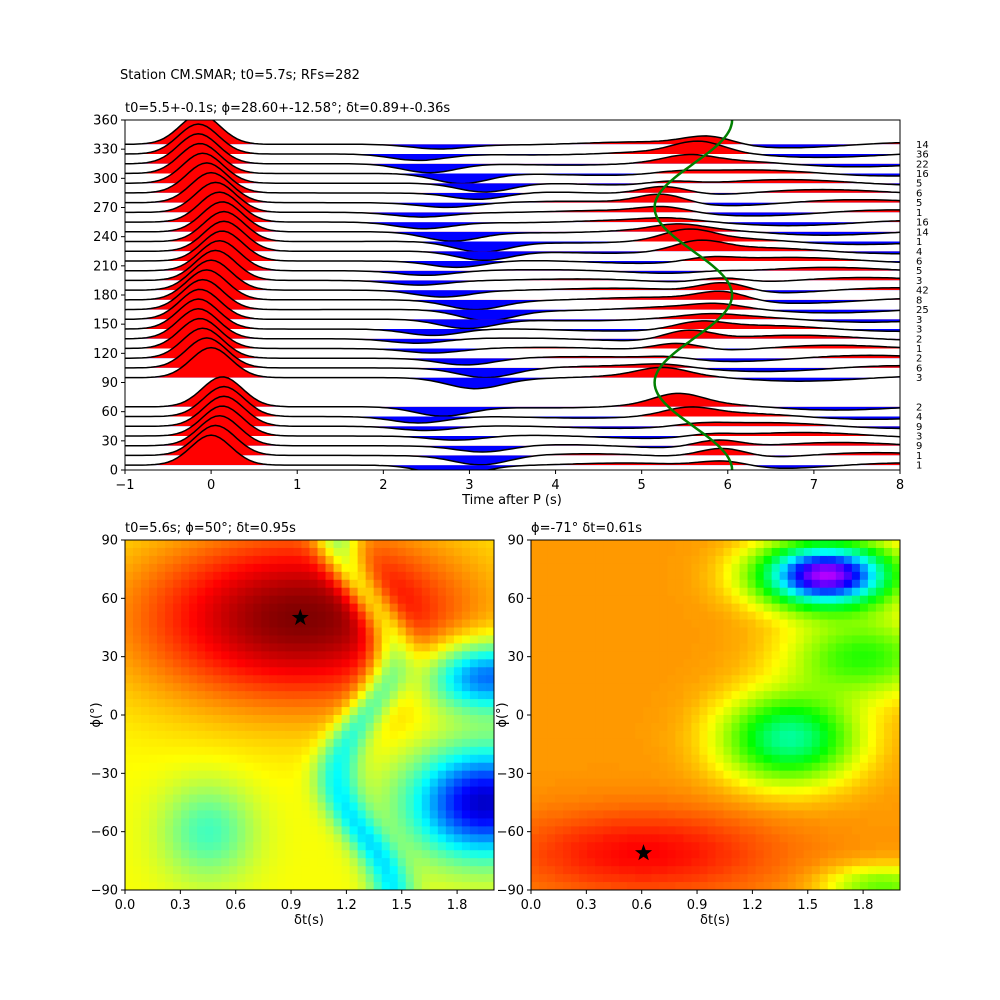 The image size is (1000, 1000). I want to click on rf-count-label: 3, so click(919, 281).